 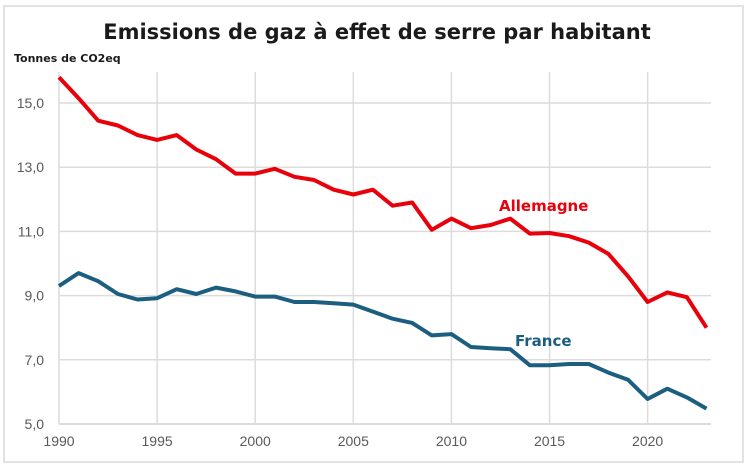 I want to click on y-tick-label: 7,0, so click(x=35, y=360).